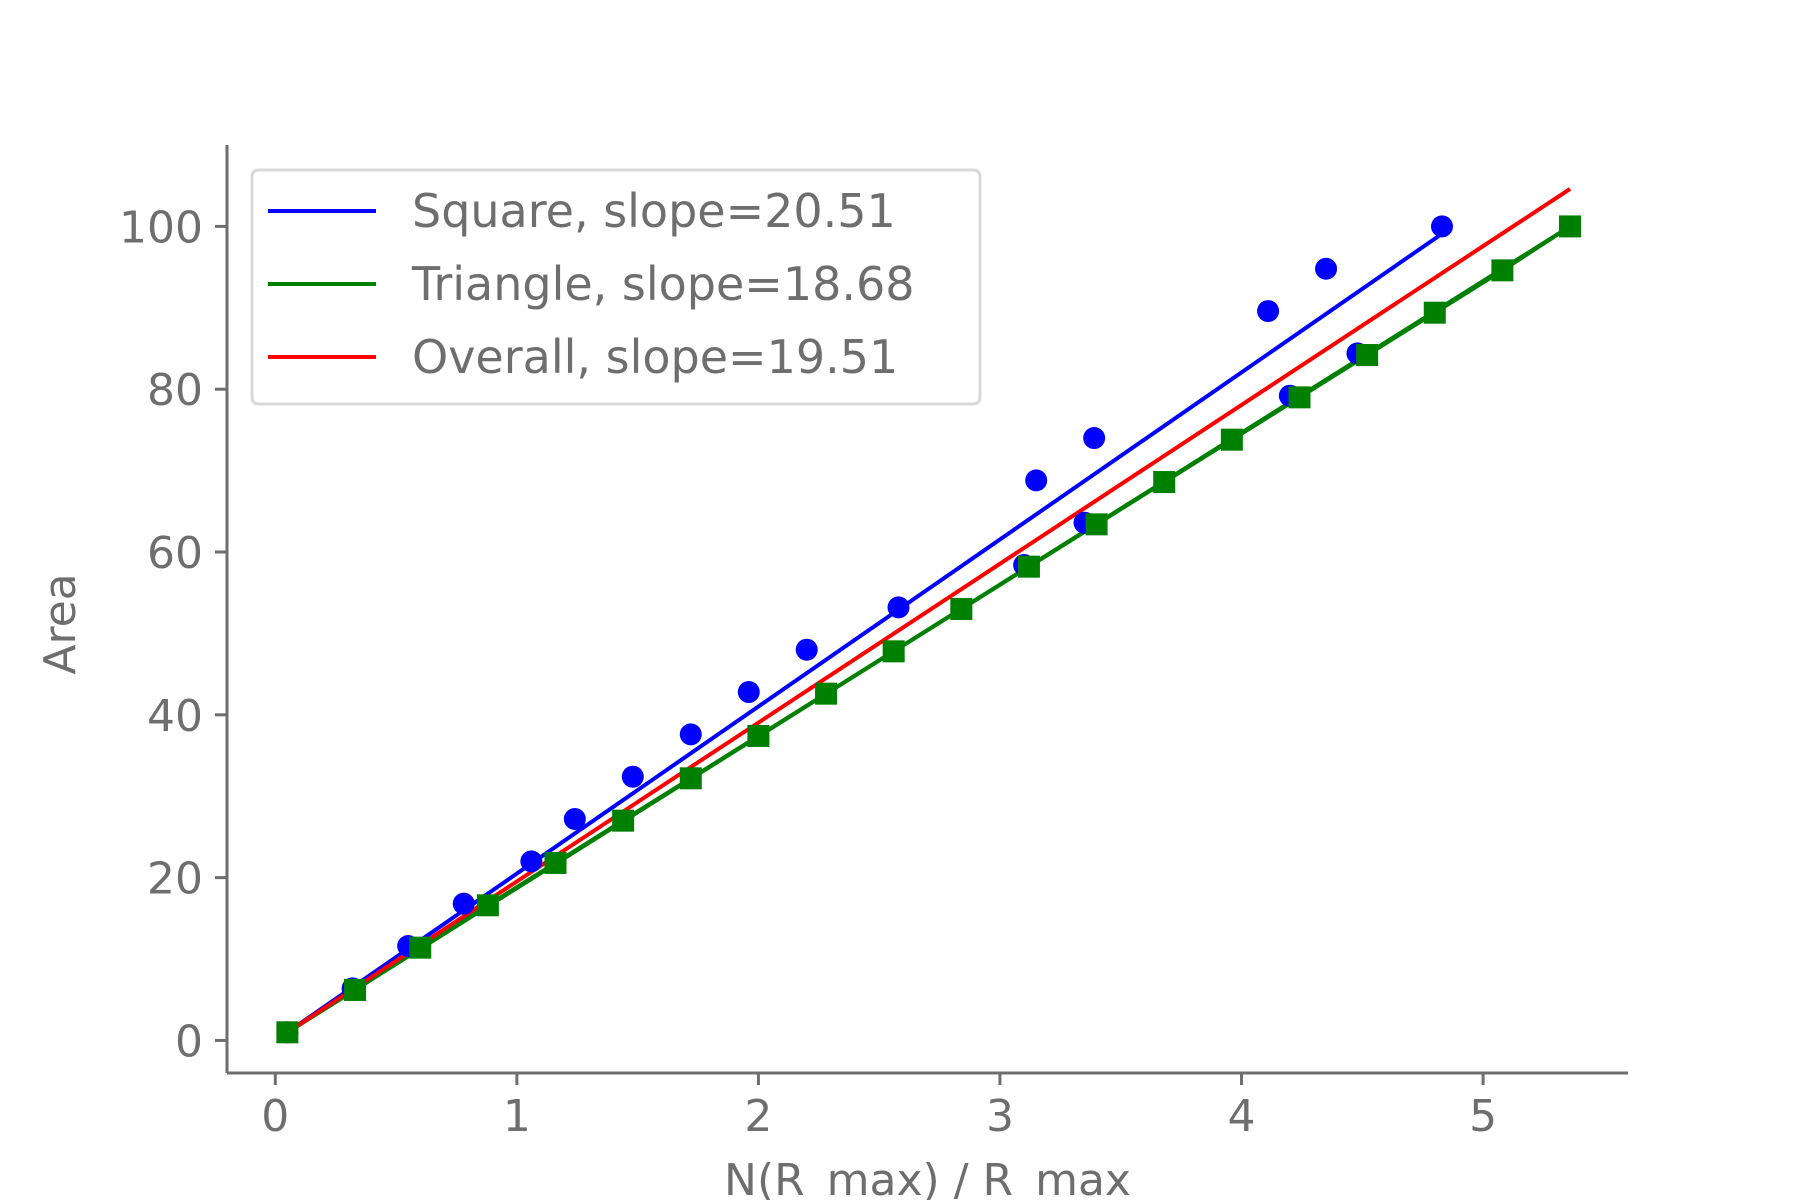  I want to click on y-tick-label: 100, so click(161, 227).